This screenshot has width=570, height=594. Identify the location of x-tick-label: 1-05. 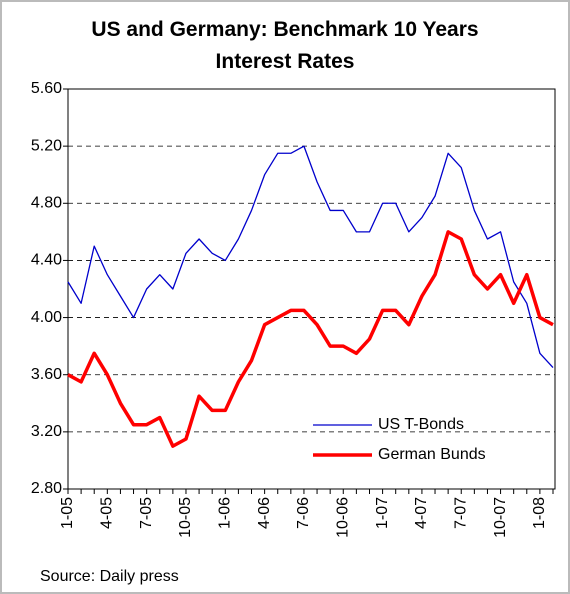
(67, 513).